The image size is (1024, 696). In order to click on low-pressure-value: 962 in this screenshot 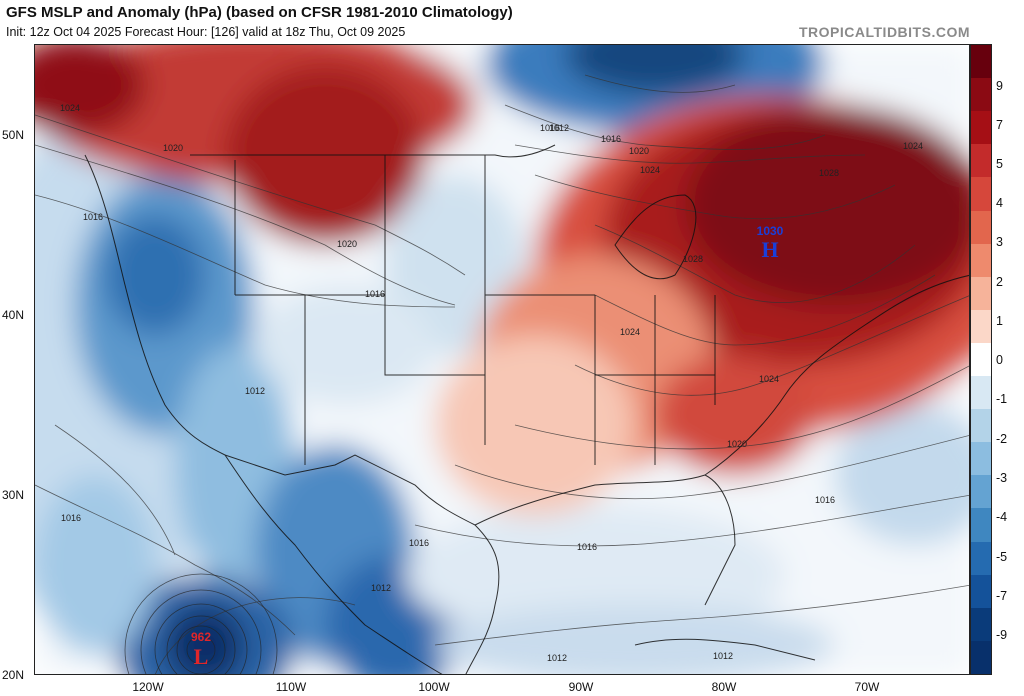, I will do `click(201, 637)`.